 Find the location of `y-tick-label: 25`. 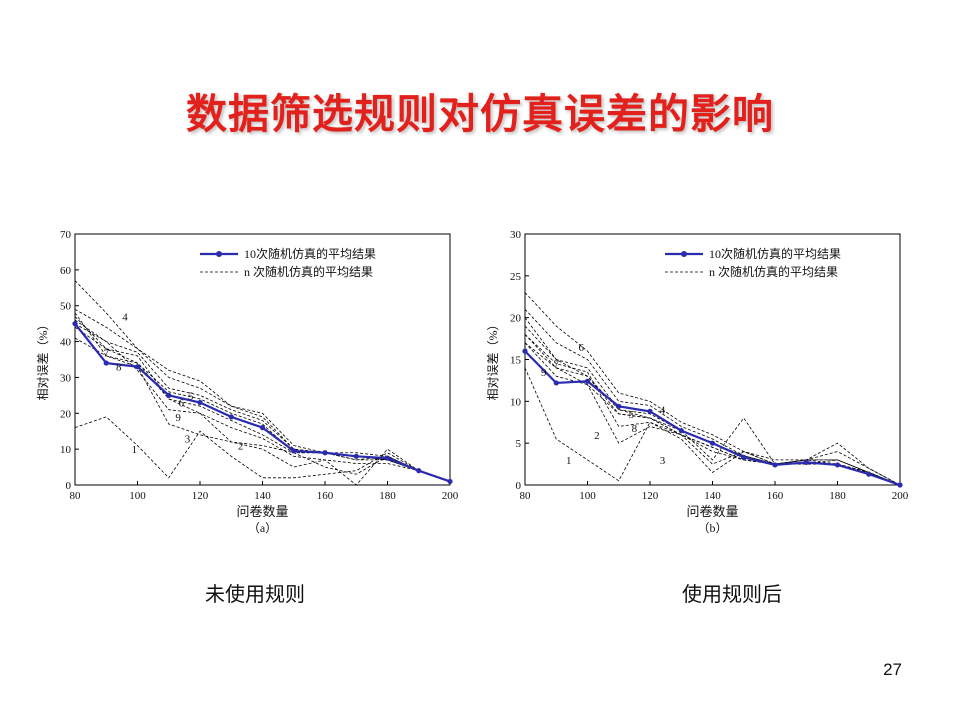

y-tick-label: 25 is located at coordinates (516, 277).